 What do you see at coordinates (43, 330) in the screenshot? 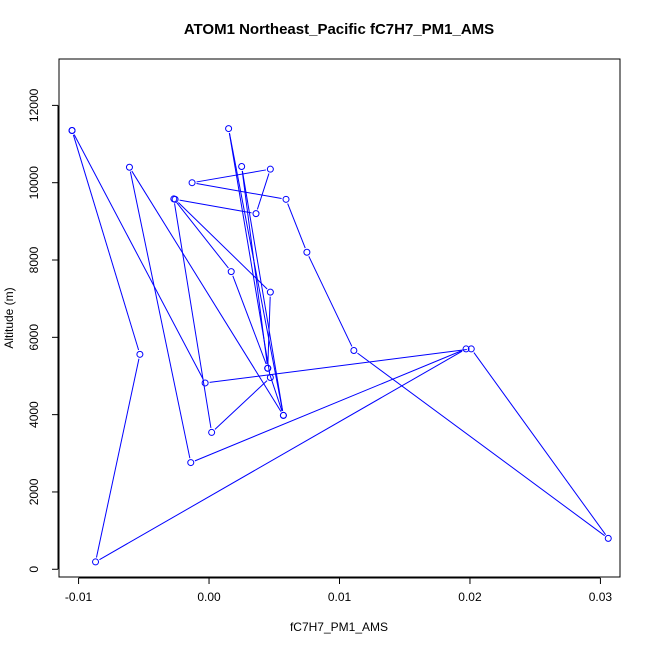
I see `y-axis: 0 2000 4000 6000 8000 10000 12000` at bounding box center [43, 330].